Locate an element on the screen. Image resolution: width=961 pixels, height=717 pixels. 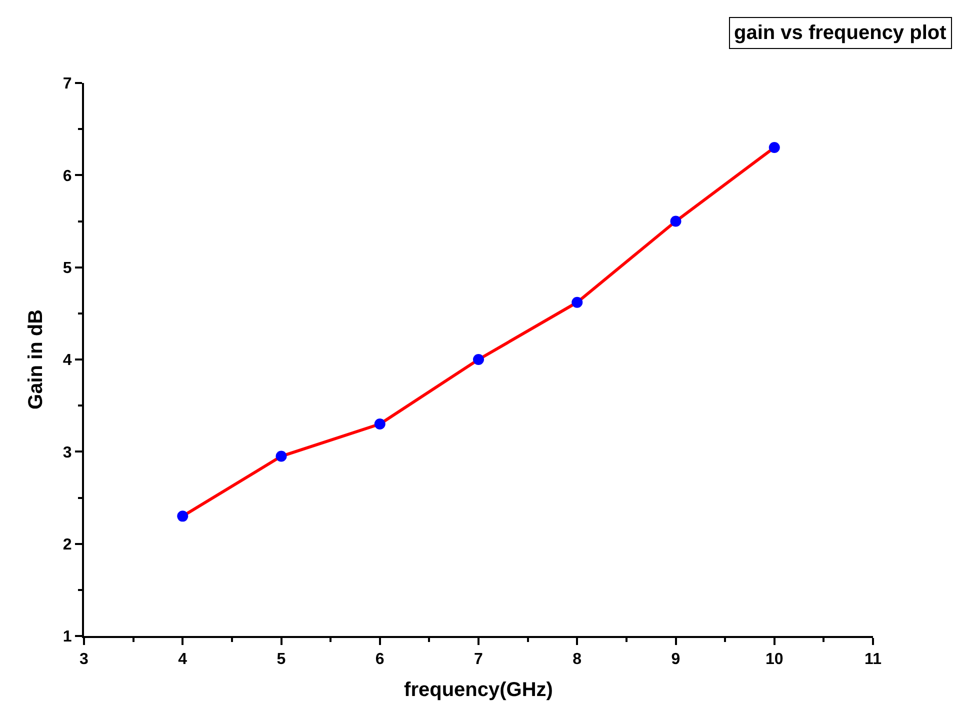
y-tick-label: 4 is located at coordinates (67, 361).